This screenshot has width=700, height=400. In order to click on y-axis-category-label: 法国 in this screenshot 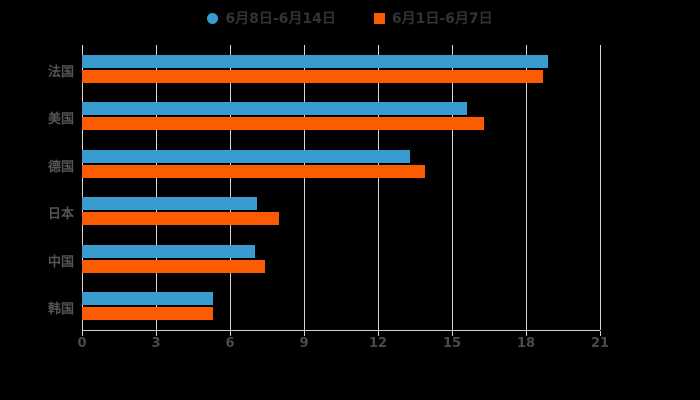, I will do `click(60, 72)`.